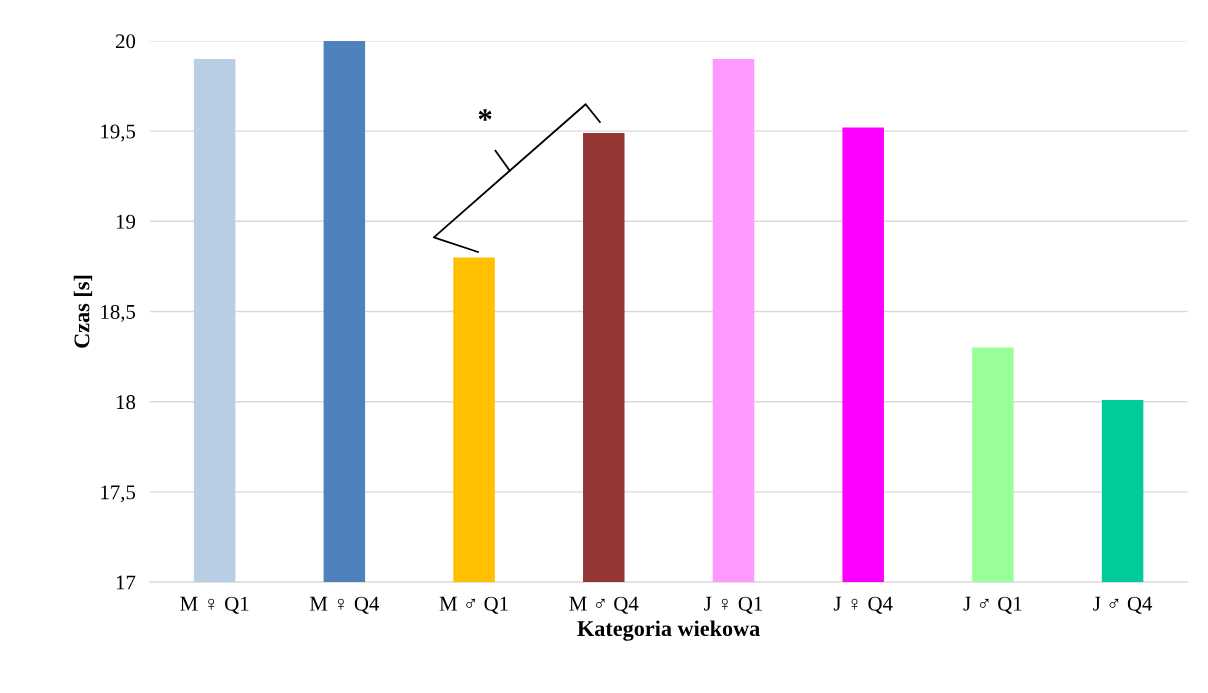 This screenshot has width=1208, height=693. What do you see at coordinates (118, 133) in the screenshot?
I see `y-tick-label: 19,5` at bounding box center [118, 133].